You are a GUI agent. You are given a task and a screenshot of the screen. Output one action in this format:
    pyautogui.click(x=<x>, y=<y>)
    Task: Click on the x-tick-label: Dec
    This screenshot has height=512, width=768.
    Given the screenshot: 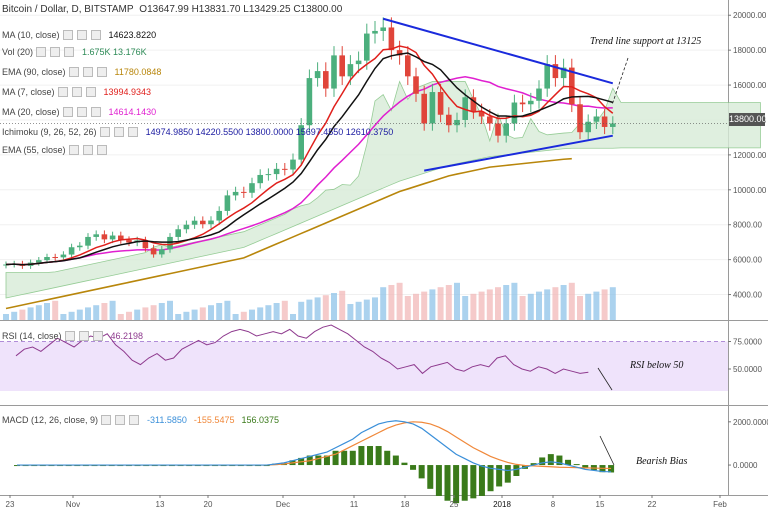 What is the action you would take?
    pyautogui.click(x=283, y=504)
    